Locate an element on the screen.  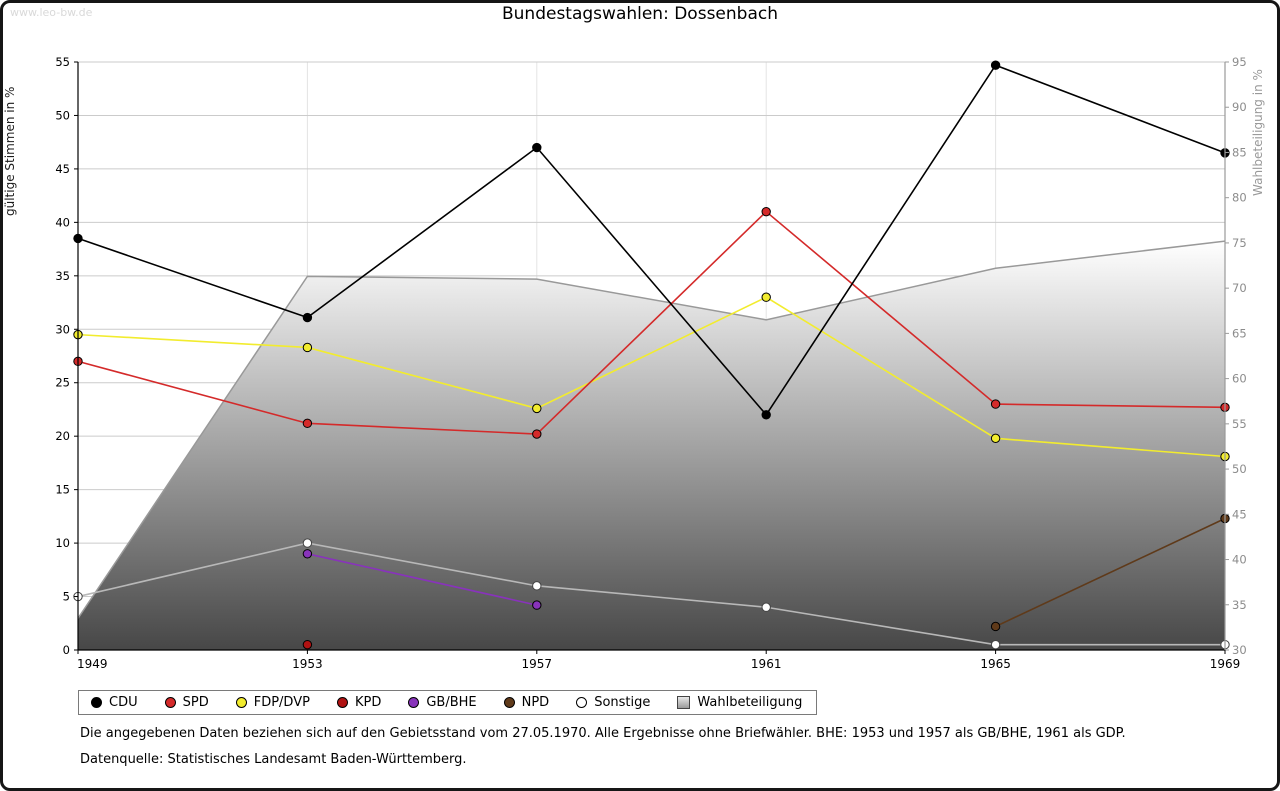
legend-label: FDP/DVP is located at coordinates (281, 702).